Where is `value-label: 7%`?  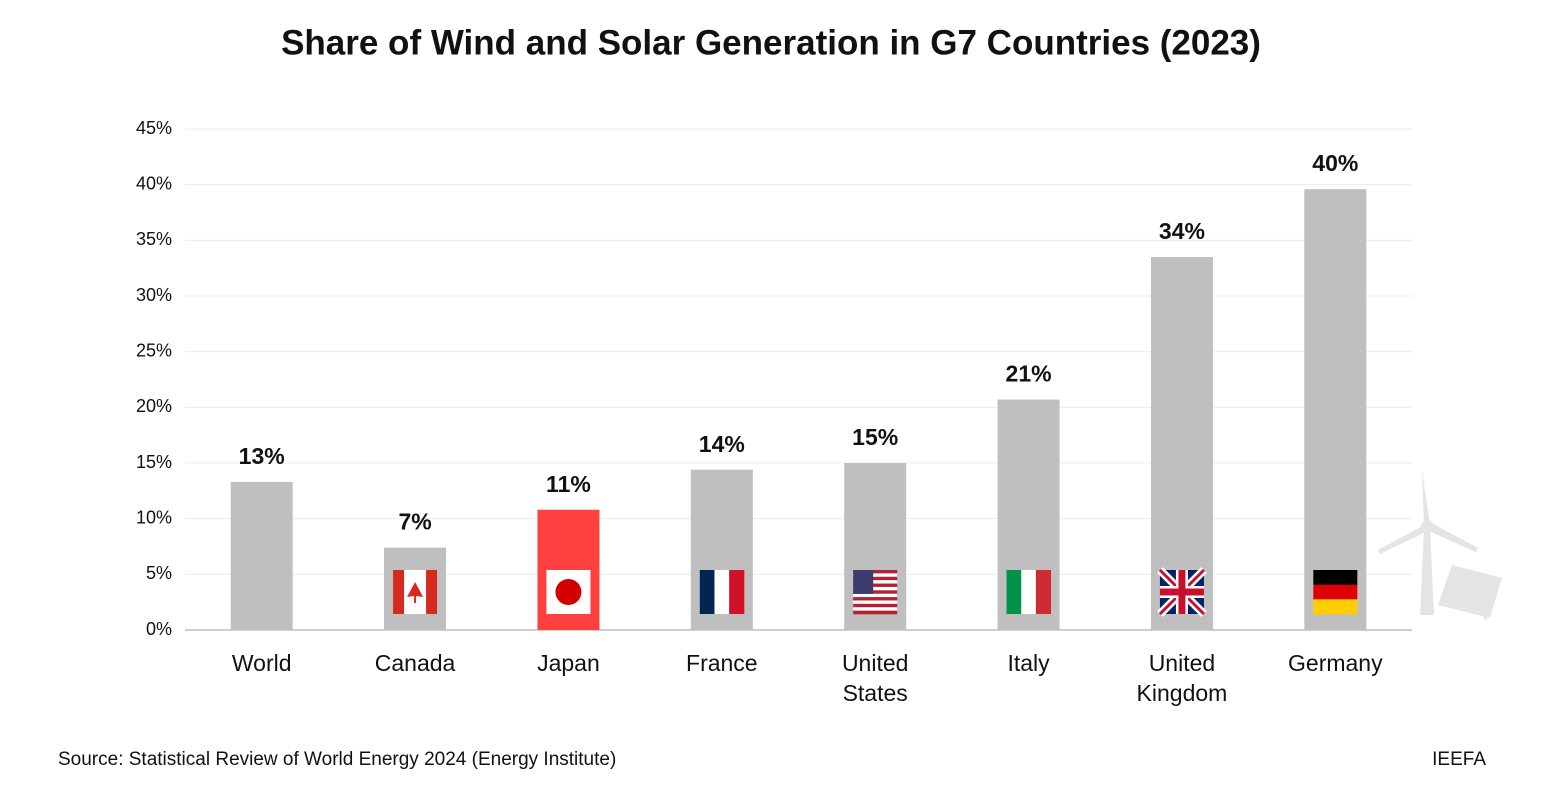
value-label: 7% is located at coordinates (414, 522).